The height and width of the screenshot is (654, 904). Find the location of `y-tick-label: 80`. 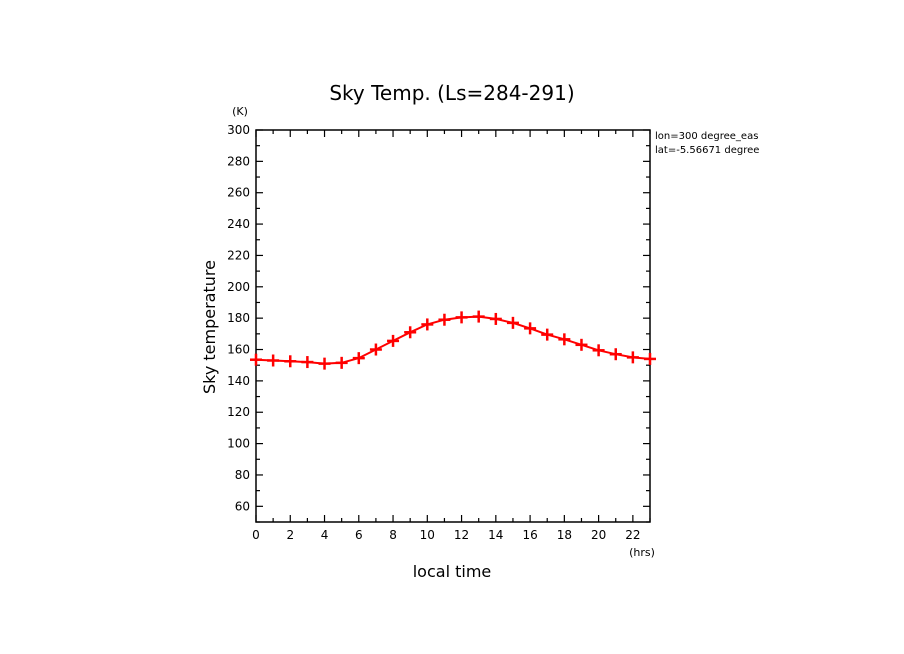

y-tick-label: 80 is located at coordinates (242, 475).